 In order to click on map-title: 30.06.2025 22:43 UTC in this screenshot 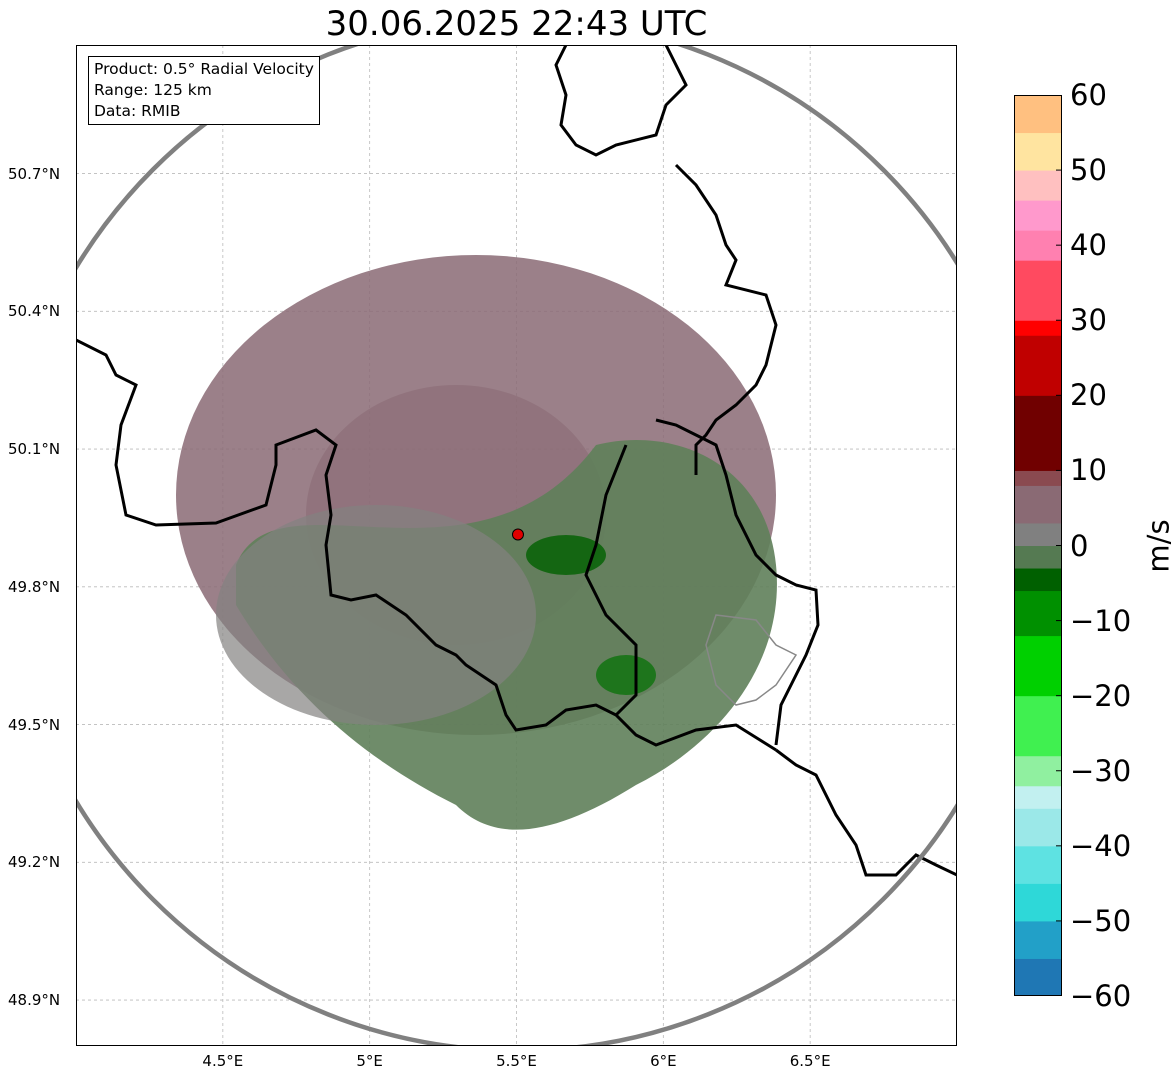, I will do `click(516, 24)`.